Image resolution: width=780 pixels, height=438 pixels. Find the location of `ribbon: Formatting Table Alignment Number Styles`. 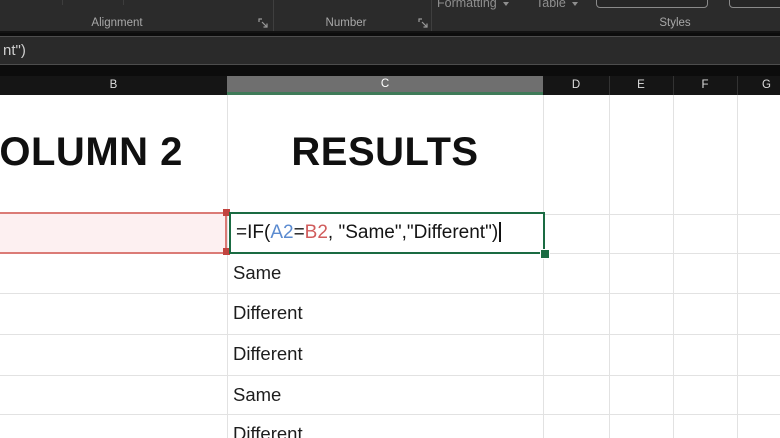

ribbon: Formatting Table Alignment Number Styles is located at coordinates (390, 16).